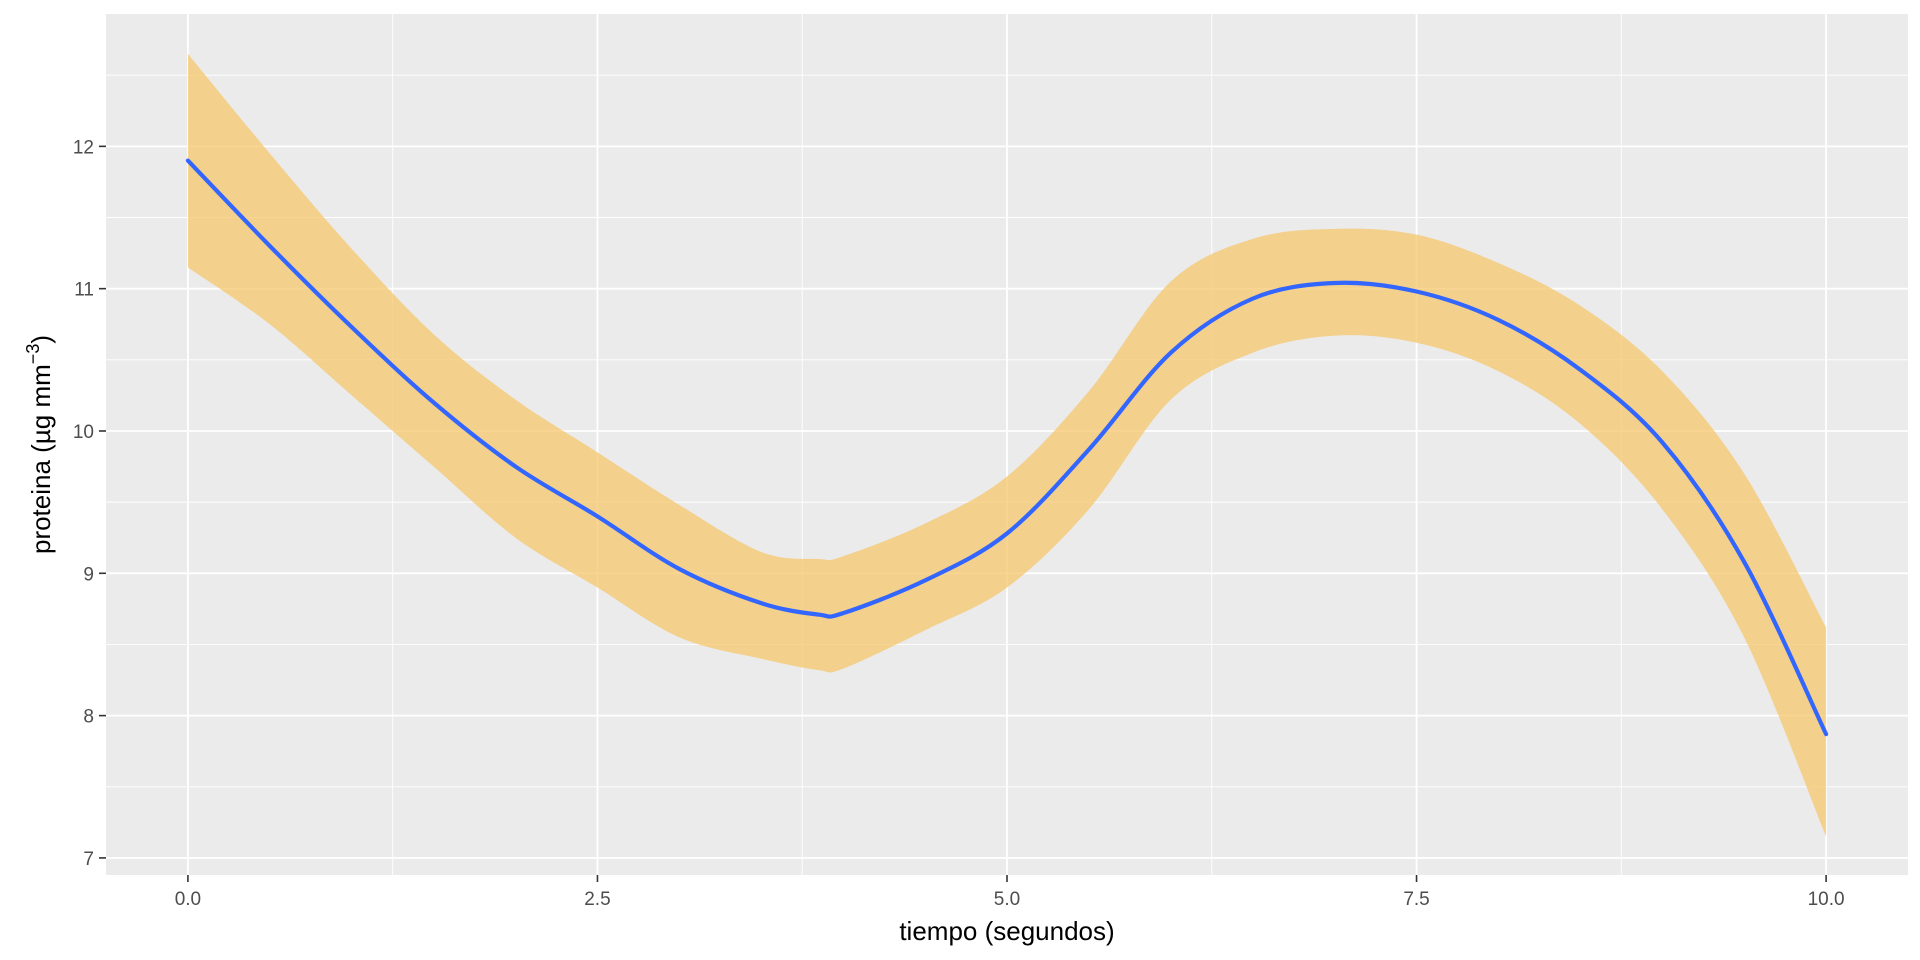 This screenshot has height=960, width=1920. I want to click on y-tick-label: 9, so click(88, 574).